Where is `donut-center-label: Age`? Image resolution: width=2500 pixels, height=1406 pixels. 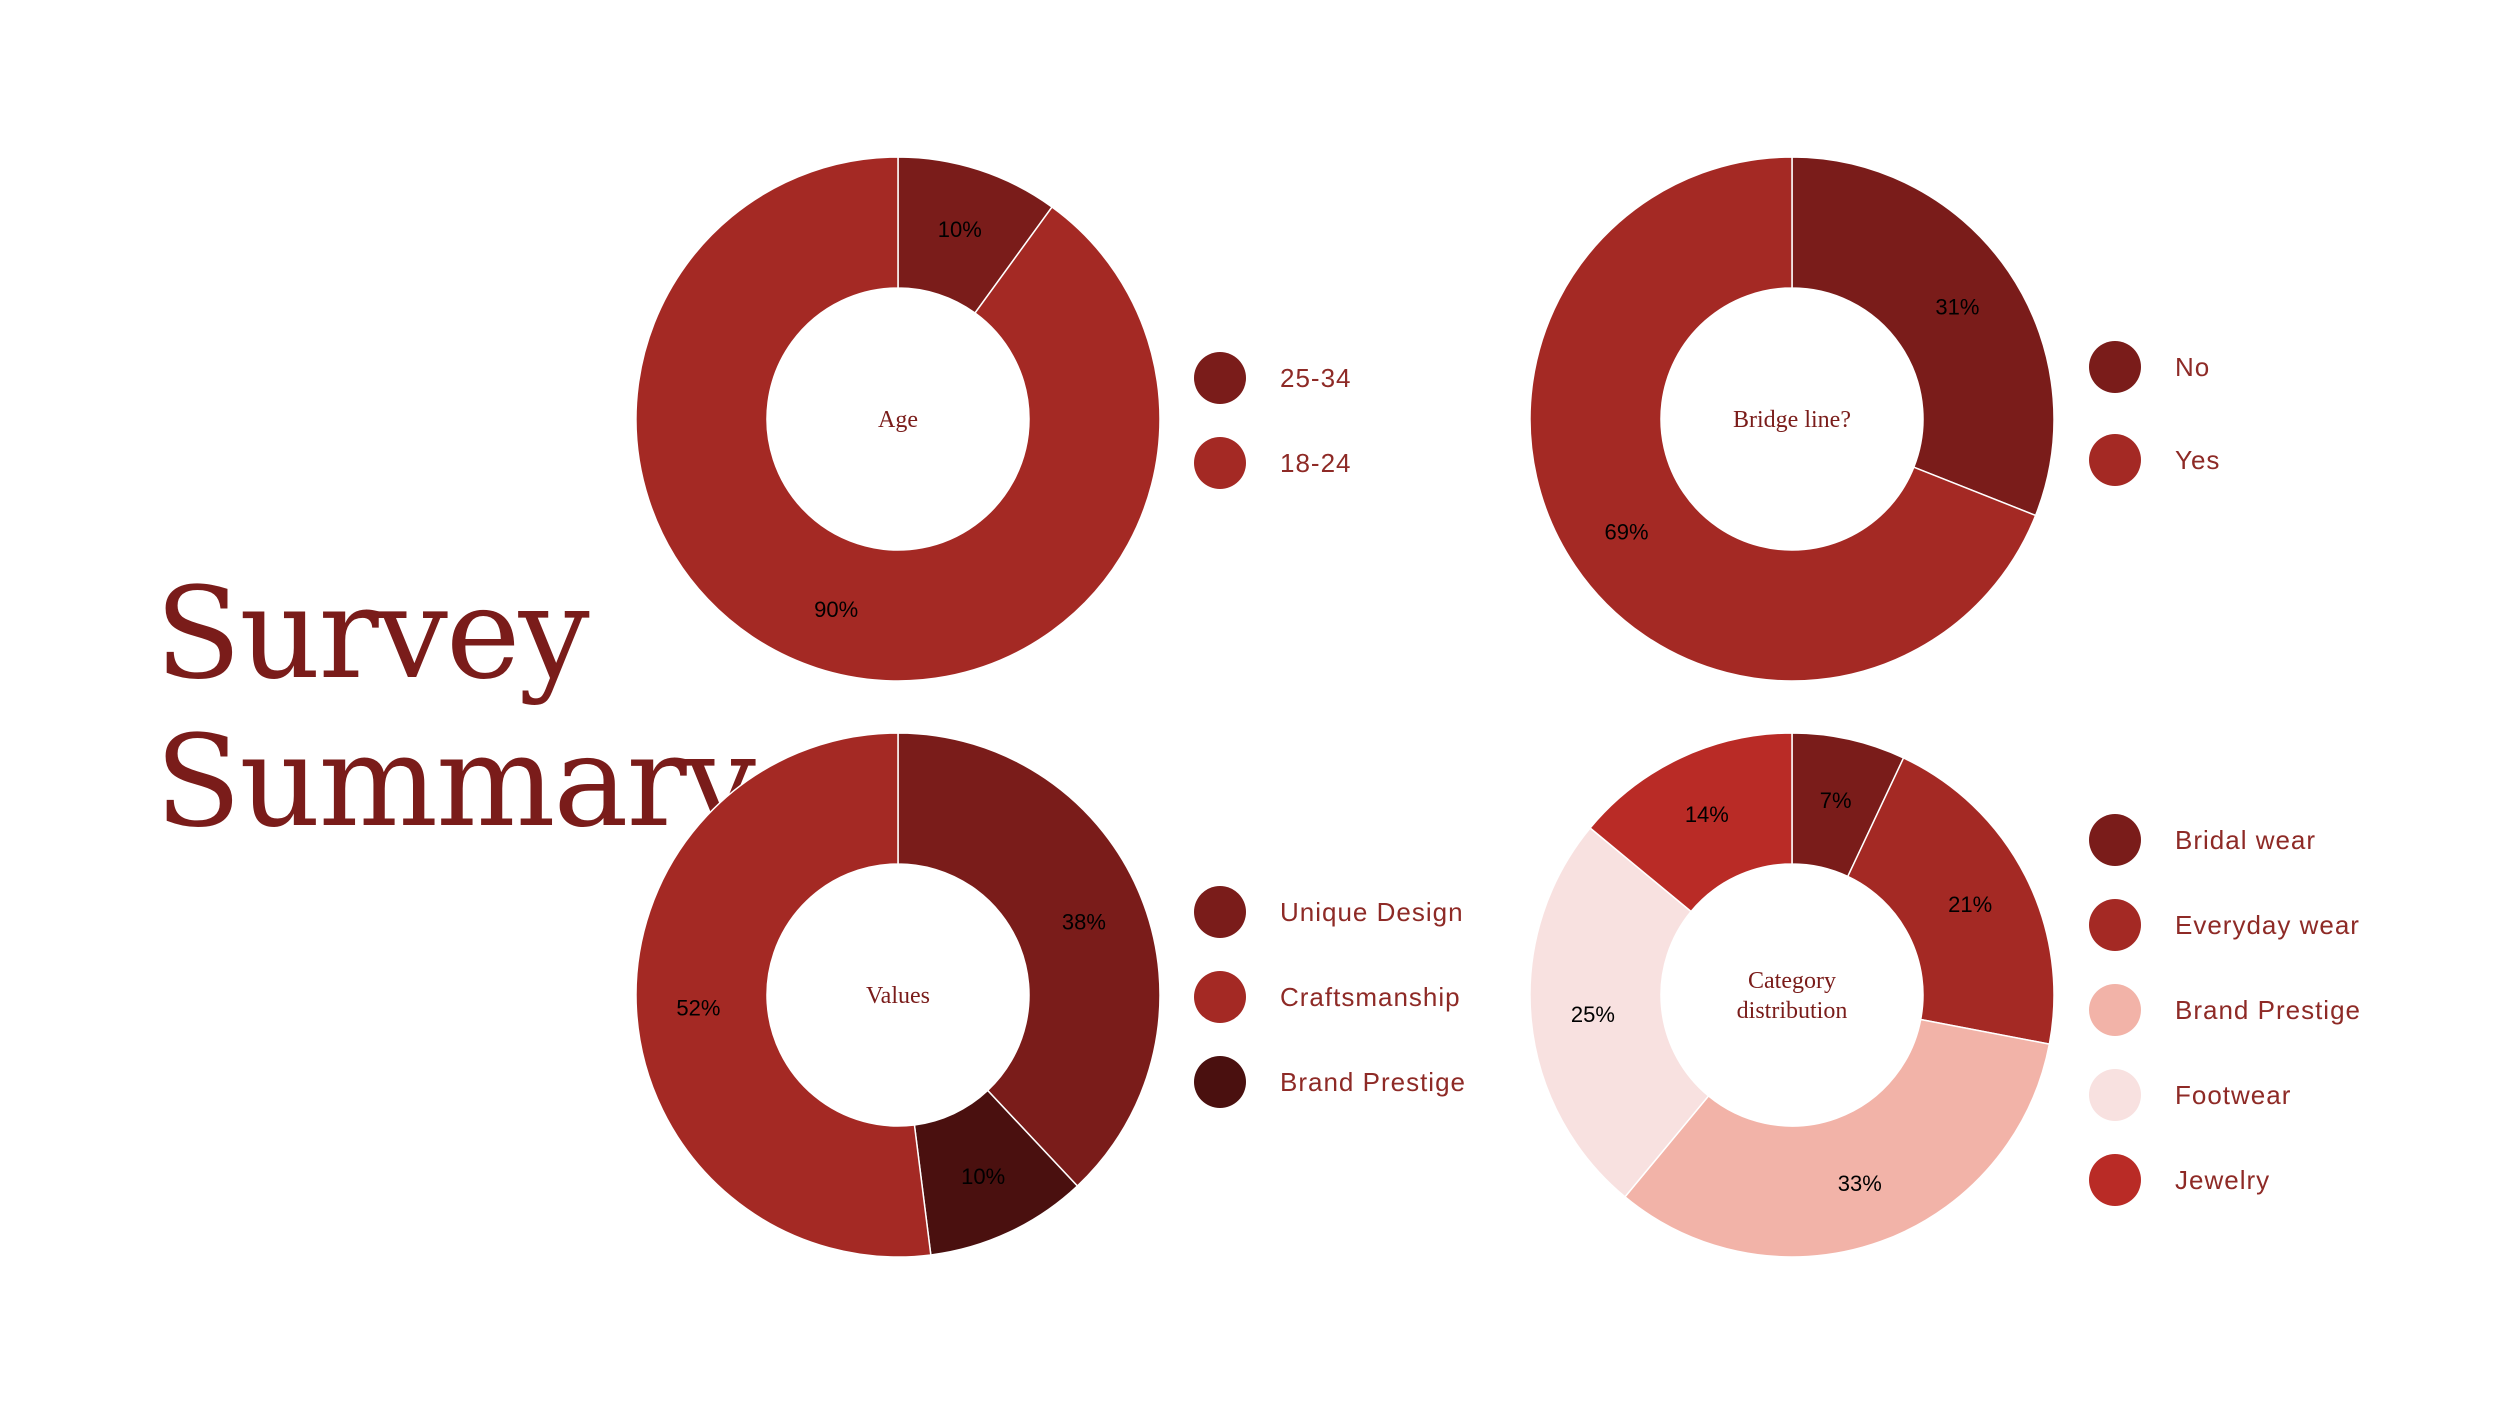 donut-center-label: Age is located at coordinates (898, 420).